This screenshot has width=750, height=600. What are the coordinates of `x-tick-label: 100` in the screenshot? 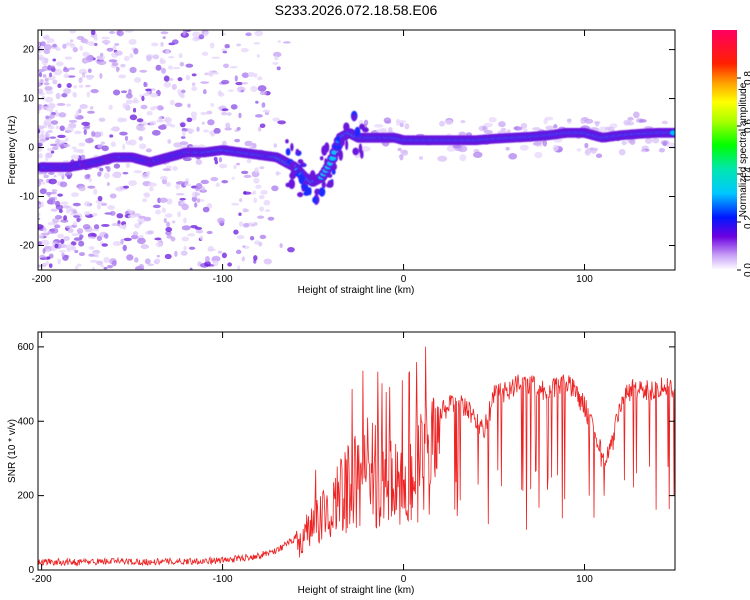 It's located at (584, 279).